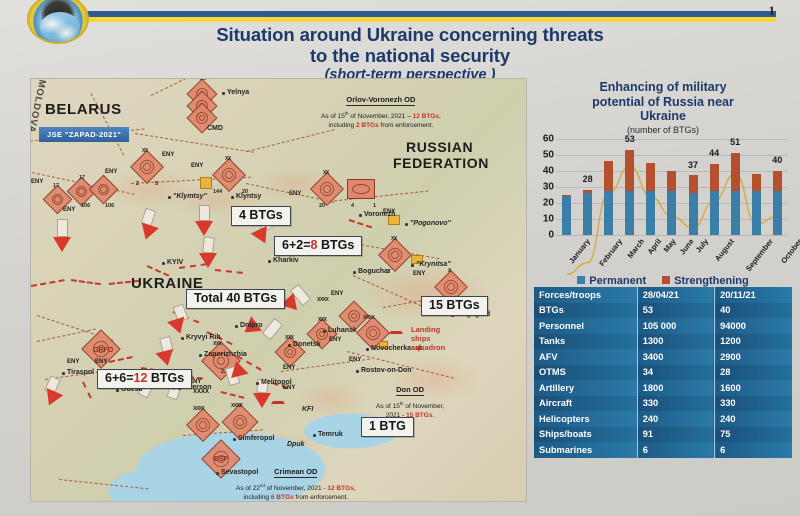 This screenshot has height=516, width=800. What do you see at coordinates (129, 389) in the screenshot?
I see `map-place-label: Odesa` at bounding box center [129, 389].